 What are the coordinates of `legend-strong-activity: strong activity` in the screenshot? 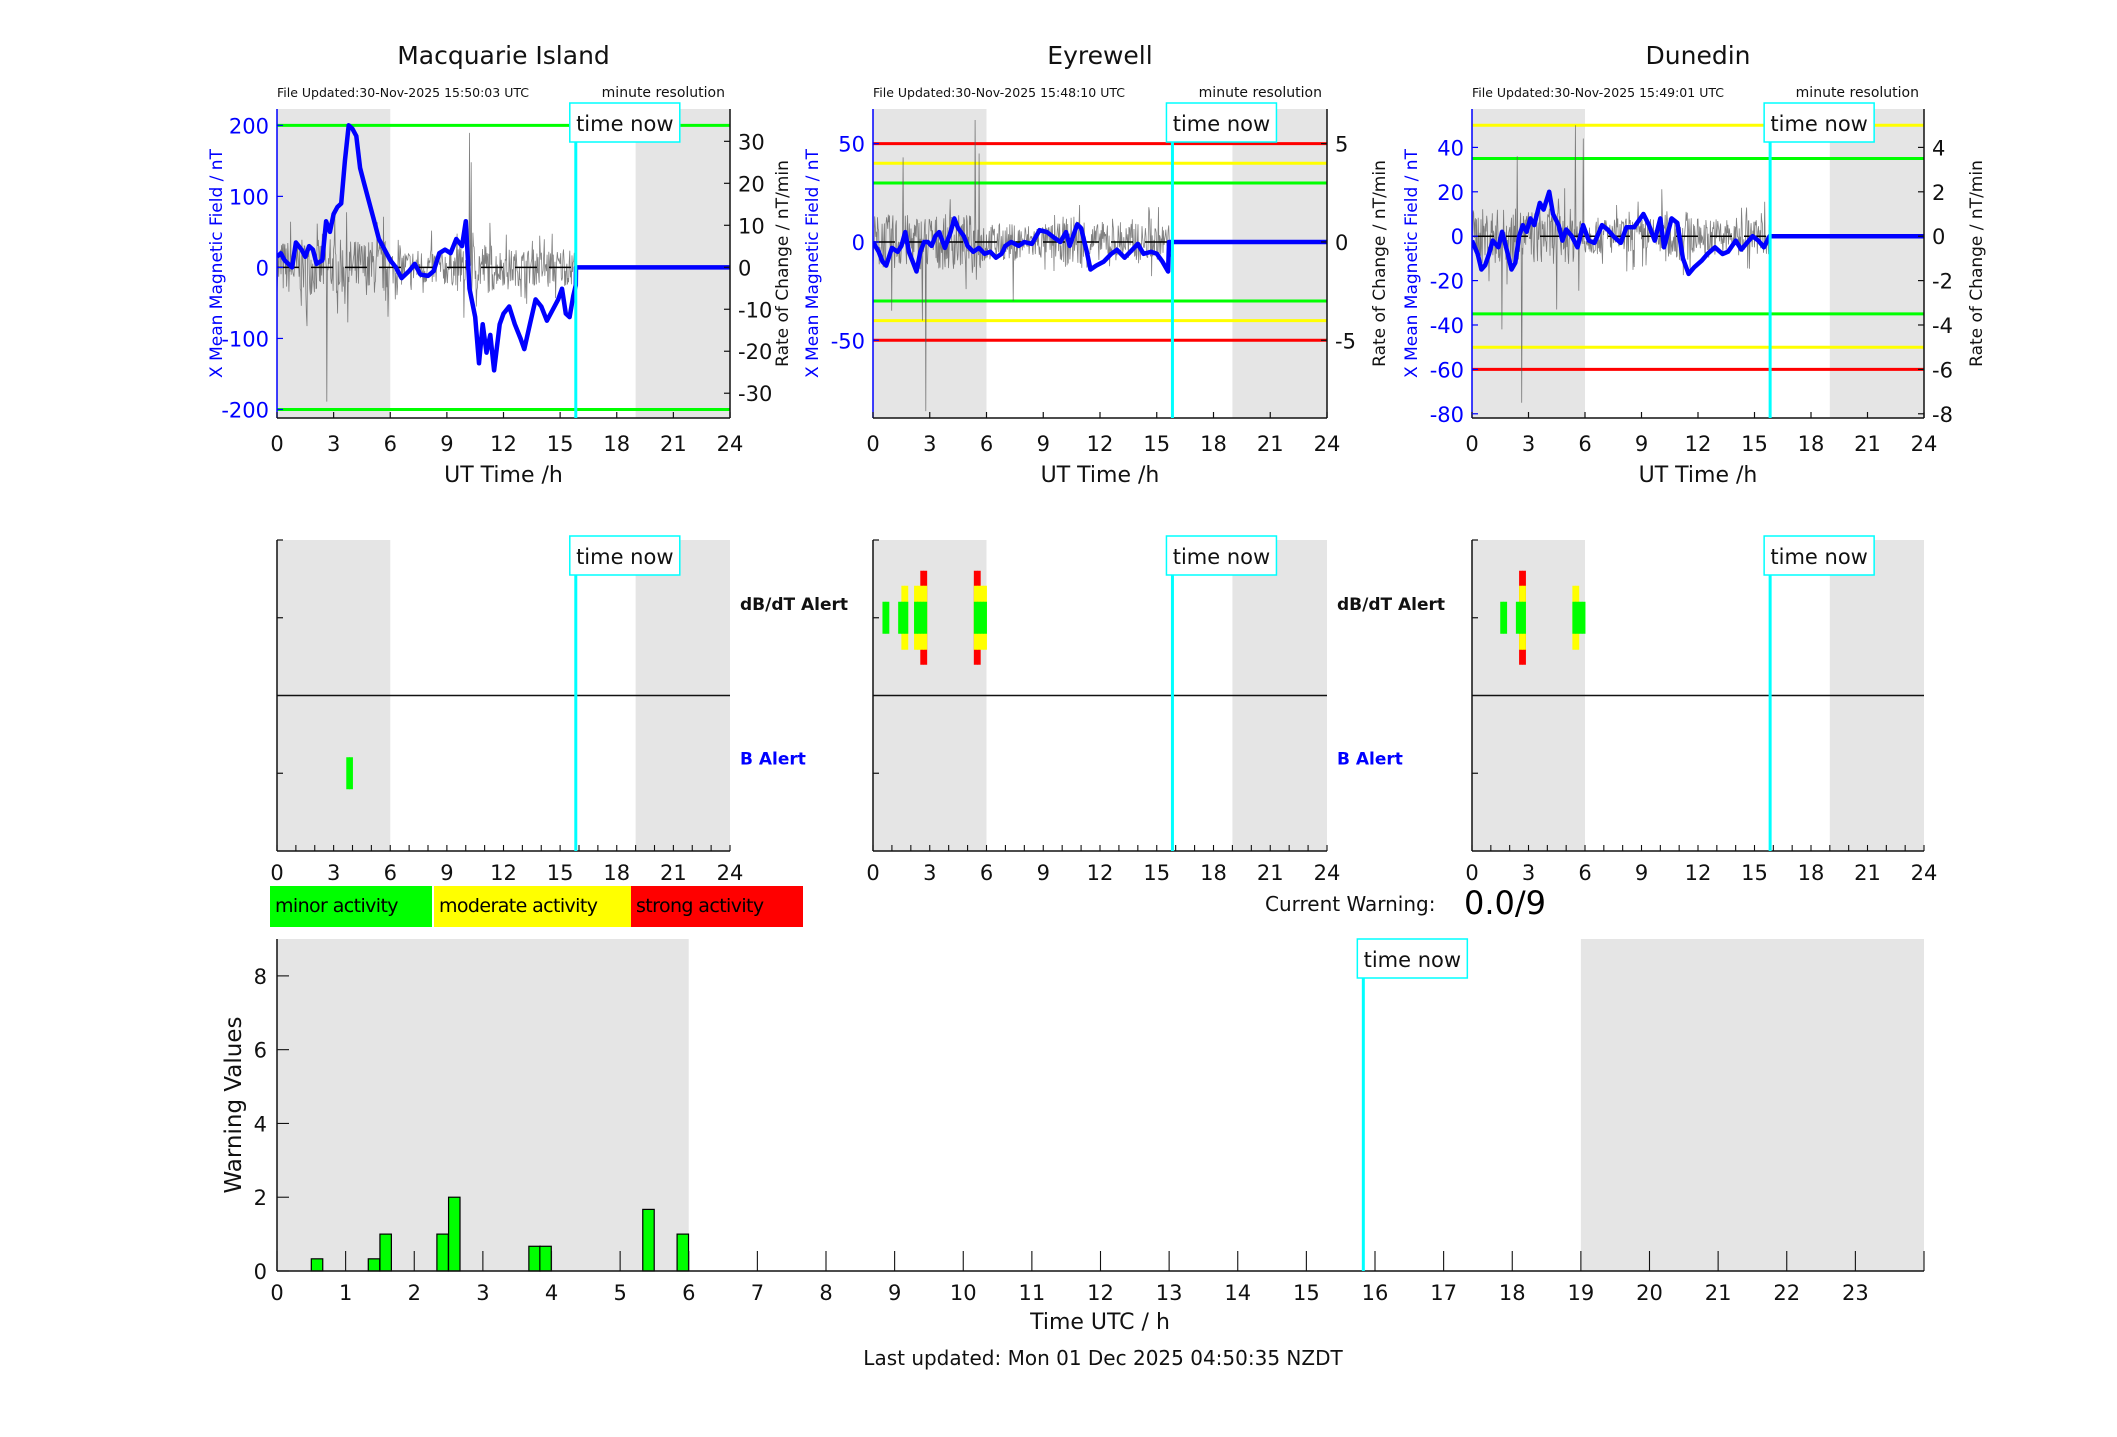 It's located at (717, 906).